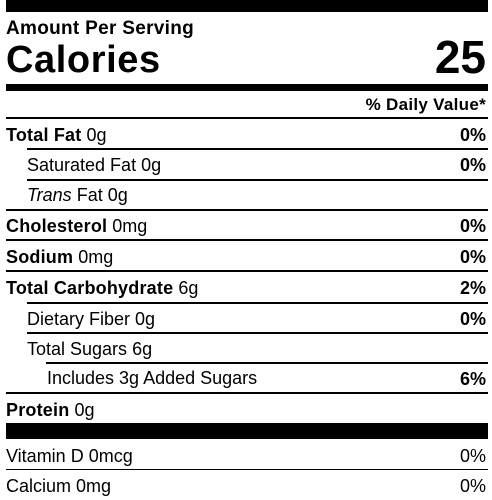  What do you see at coordinates (57, 226) in the screenshot?
I see `nutrient-name: Cholesterol` at bounding box center [57, 226].